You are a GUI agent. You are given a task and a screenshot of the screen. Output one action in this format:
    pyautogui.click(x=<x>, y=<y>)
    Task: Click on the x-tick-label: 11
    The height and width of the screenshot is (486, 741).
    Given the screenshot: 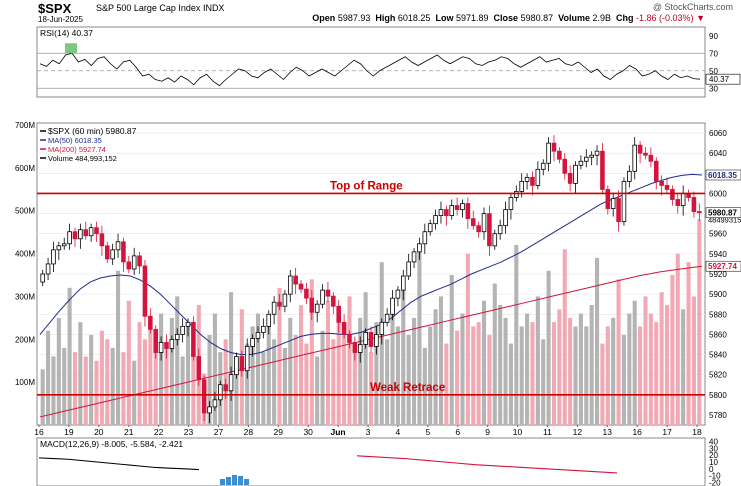 What is the action you would take?
    pyautogui.click(x=547, y=432)
    